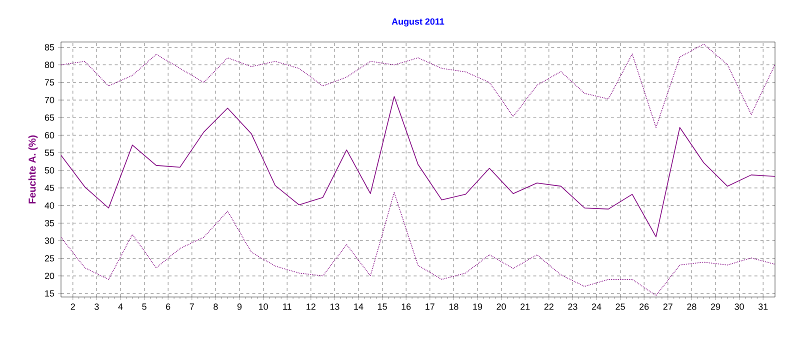  What do you see at coordinates (49, 293) in the screenshot?
I see `y-tick-label: 15` at bounding box center [49, 293].